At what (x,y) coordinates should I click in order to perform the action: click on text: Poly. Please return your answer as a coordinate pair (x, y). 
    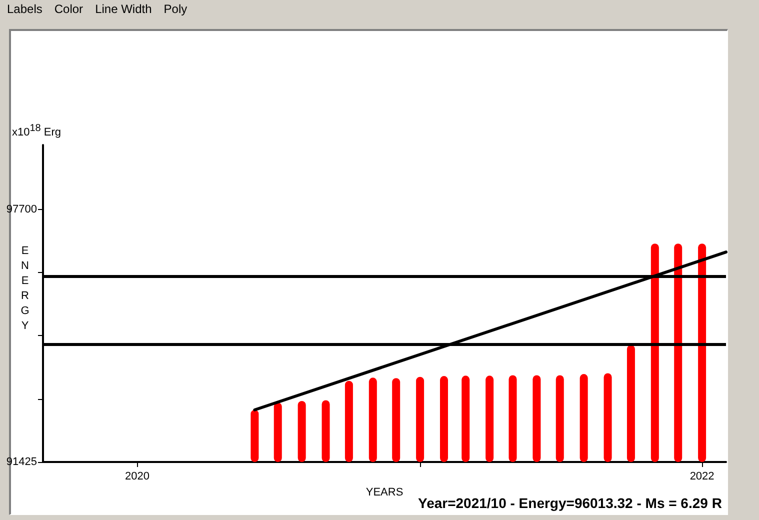
    Looking at the image, I should click on (176, 9).